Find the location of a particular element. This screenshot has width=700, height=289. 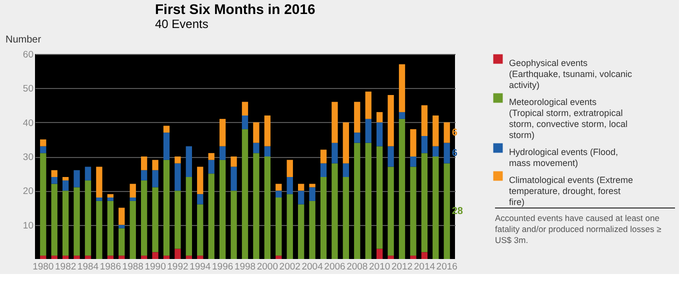

x-tick-label: 1982 is located at coordinates (65, 267).